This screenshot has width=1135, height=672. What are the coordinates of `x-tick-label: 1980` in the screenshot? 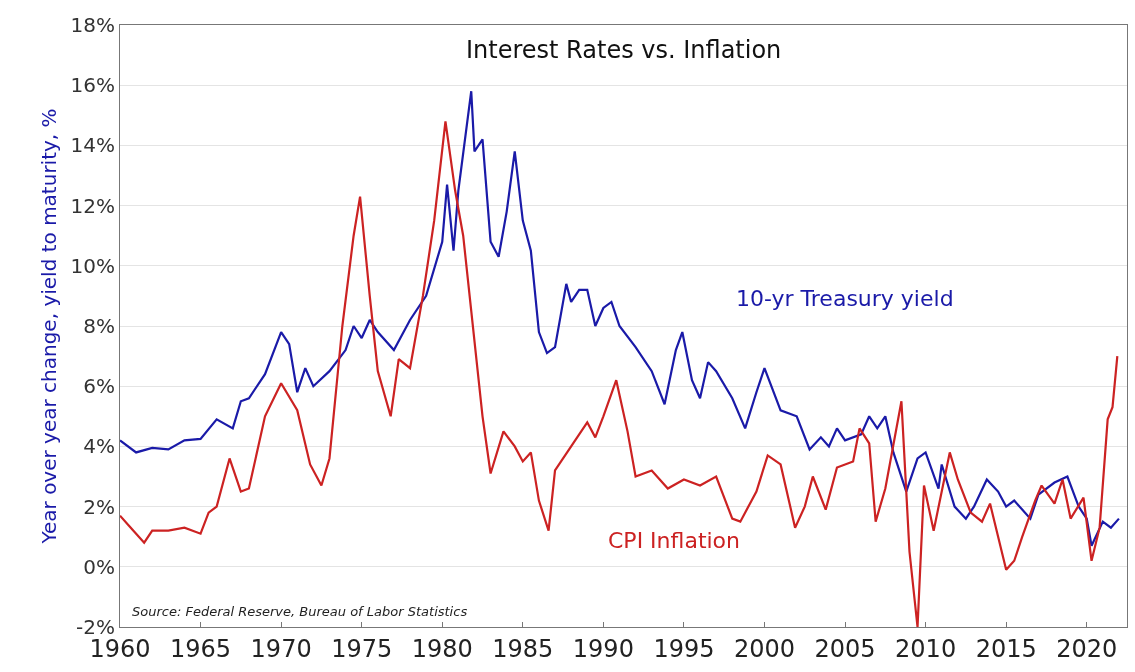 It's located at (442, 648).